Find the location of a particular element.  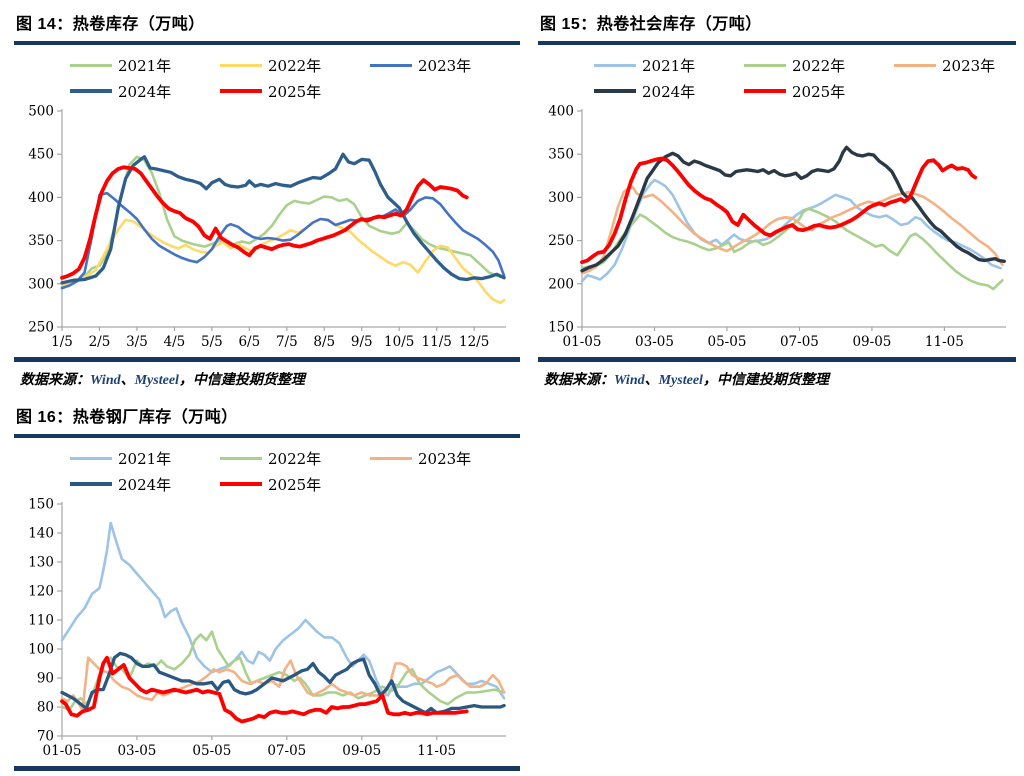

x-tick-label: 01-05 is located at coordinates (582, 342).